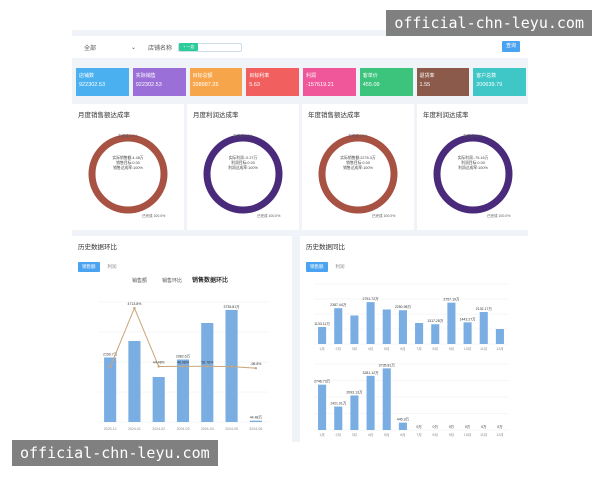  I want to click on kpi-card: 店铺数 922302.53, so click(102, 82).